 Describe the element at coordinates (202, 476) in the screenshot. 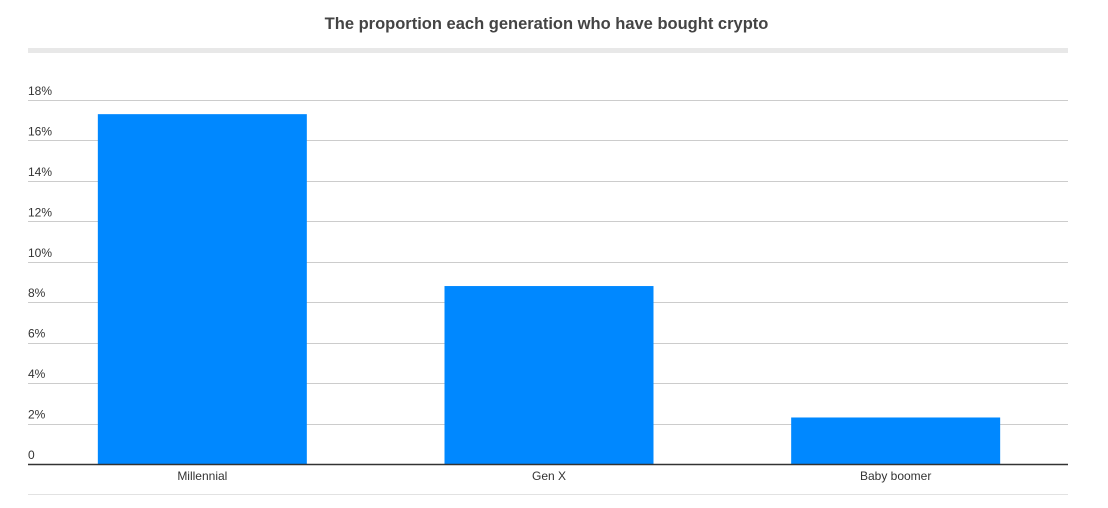

I see `x-category-label: Millennial` at that location.